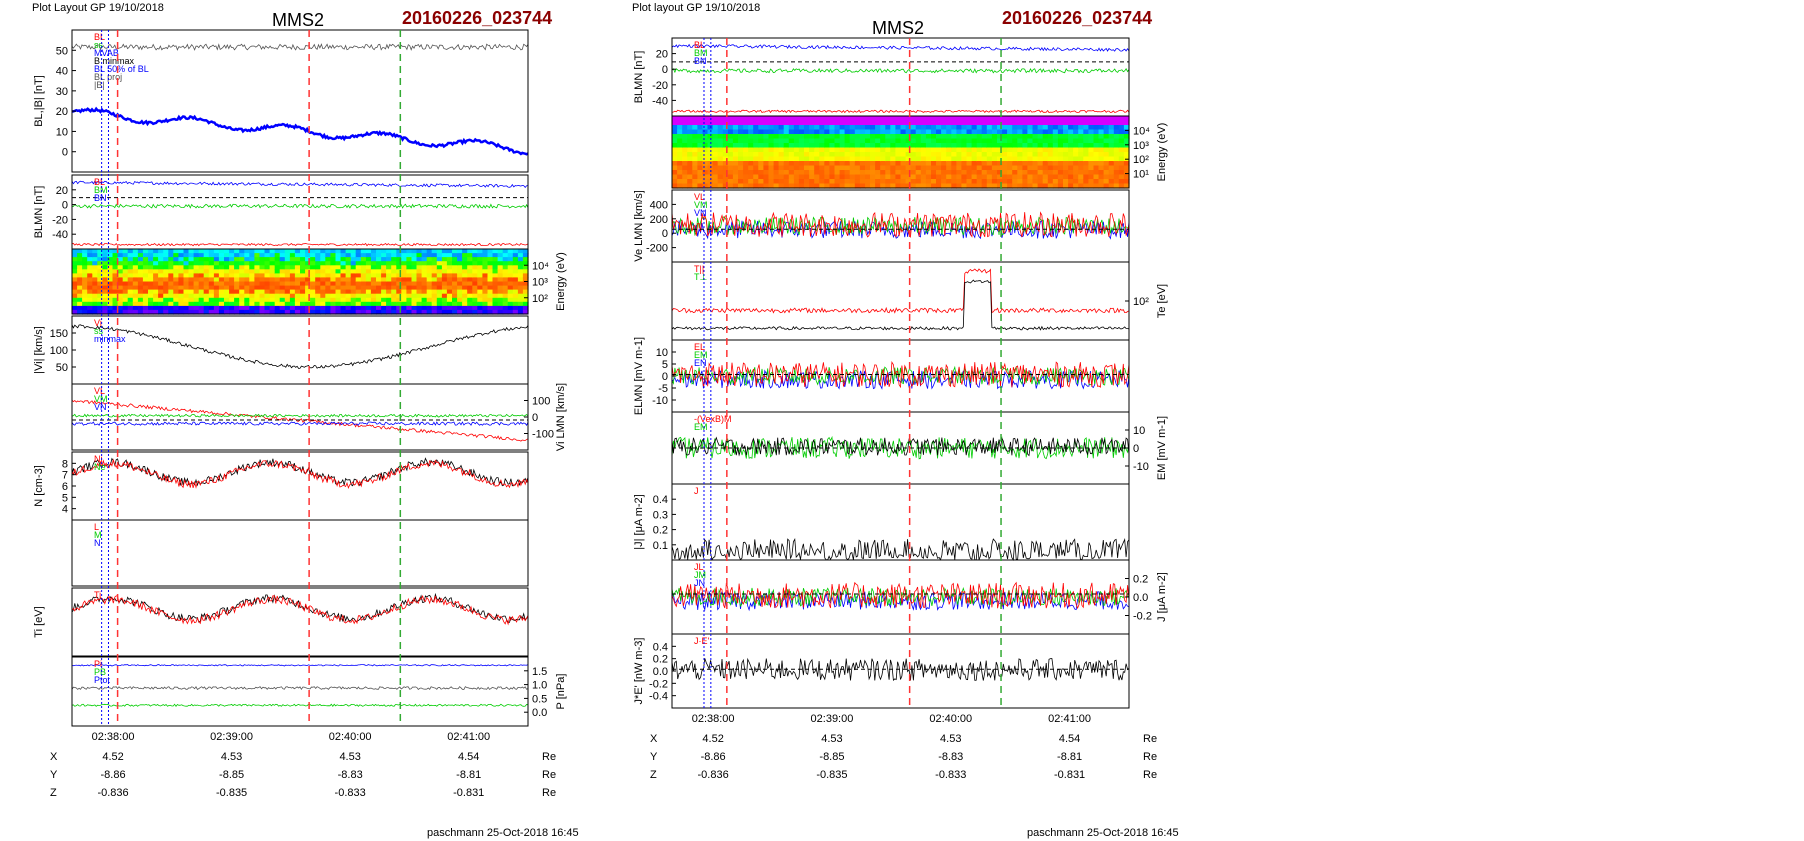 This screenshot has height=841, width=1804. What do you see at coordinates (1141, 160) in the screenshot?
I see `right-e-spec-ytick: 10²` at bounding box center [1141, 160].